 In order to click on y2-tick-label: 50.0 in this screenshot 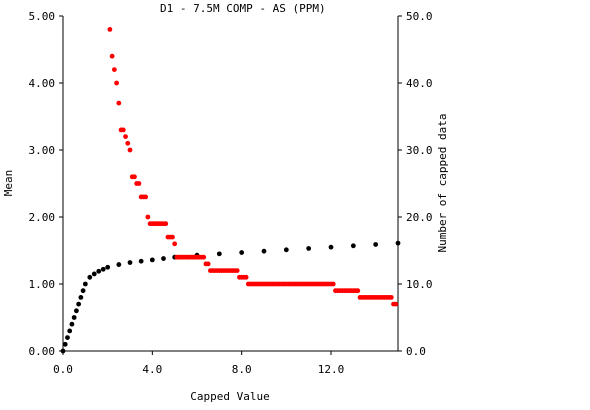, I will do `click(419, 16)`.